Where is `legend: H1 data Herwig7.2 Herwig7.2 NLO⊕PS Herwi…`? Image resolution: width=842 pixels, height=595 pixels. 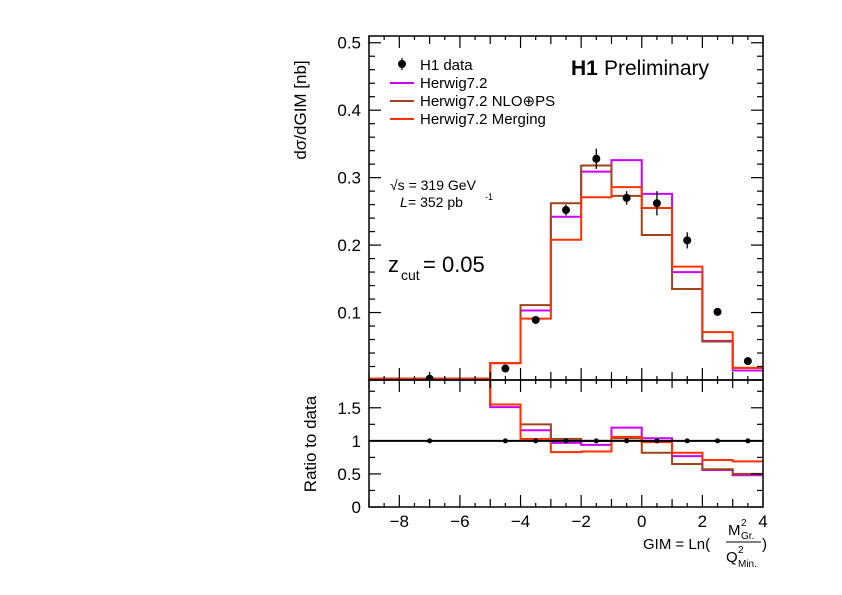
legend: H1 data Herwig7.2 Herwig7.2 NLO⊕PS Herwi… is located at coordinates (472, 92).